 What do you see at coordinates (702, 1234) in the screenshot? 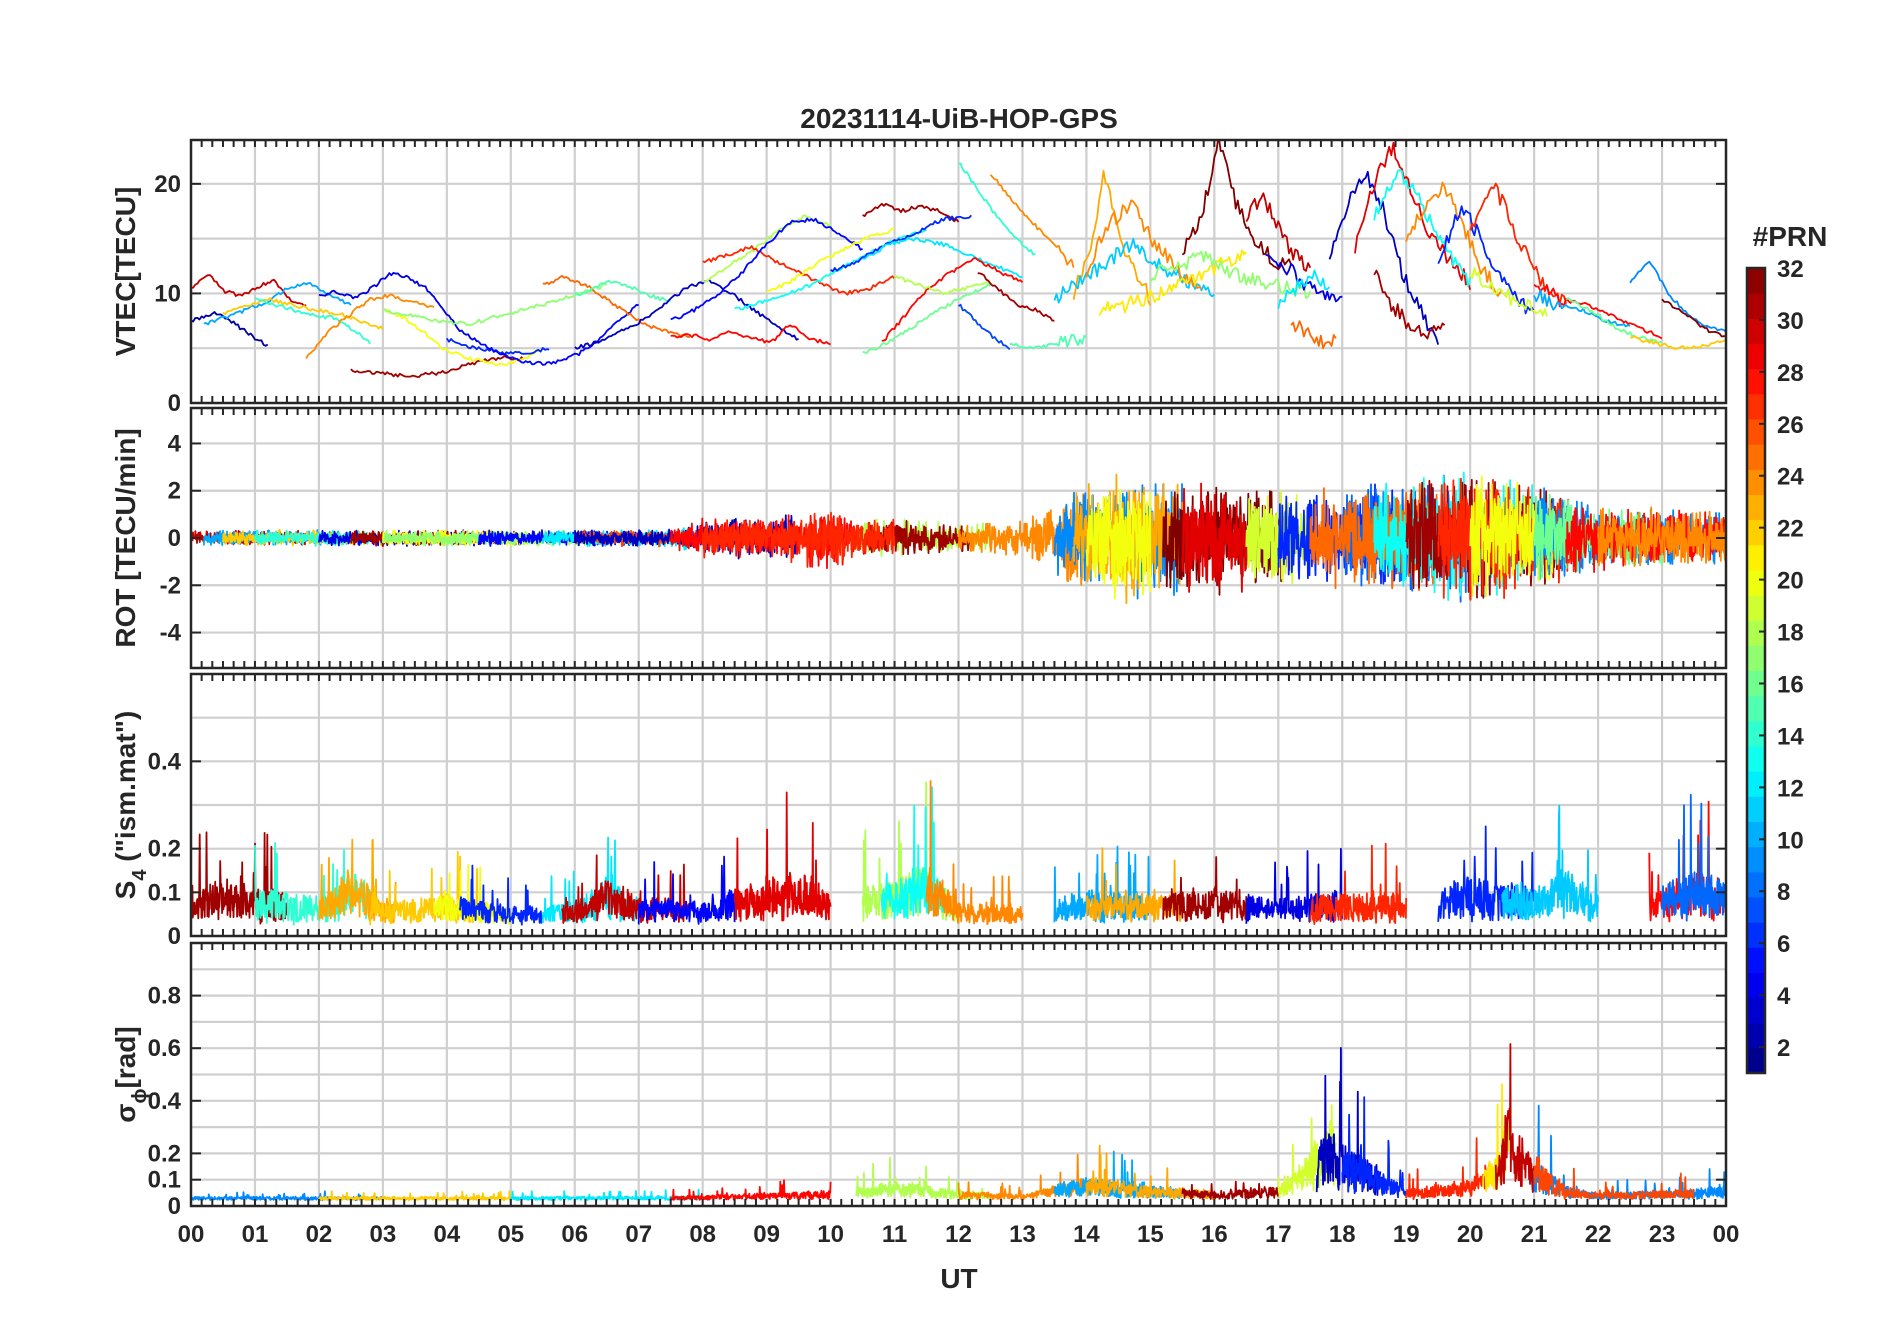
I see `x-tick-label: 08` at bounding box center [702, 1234].